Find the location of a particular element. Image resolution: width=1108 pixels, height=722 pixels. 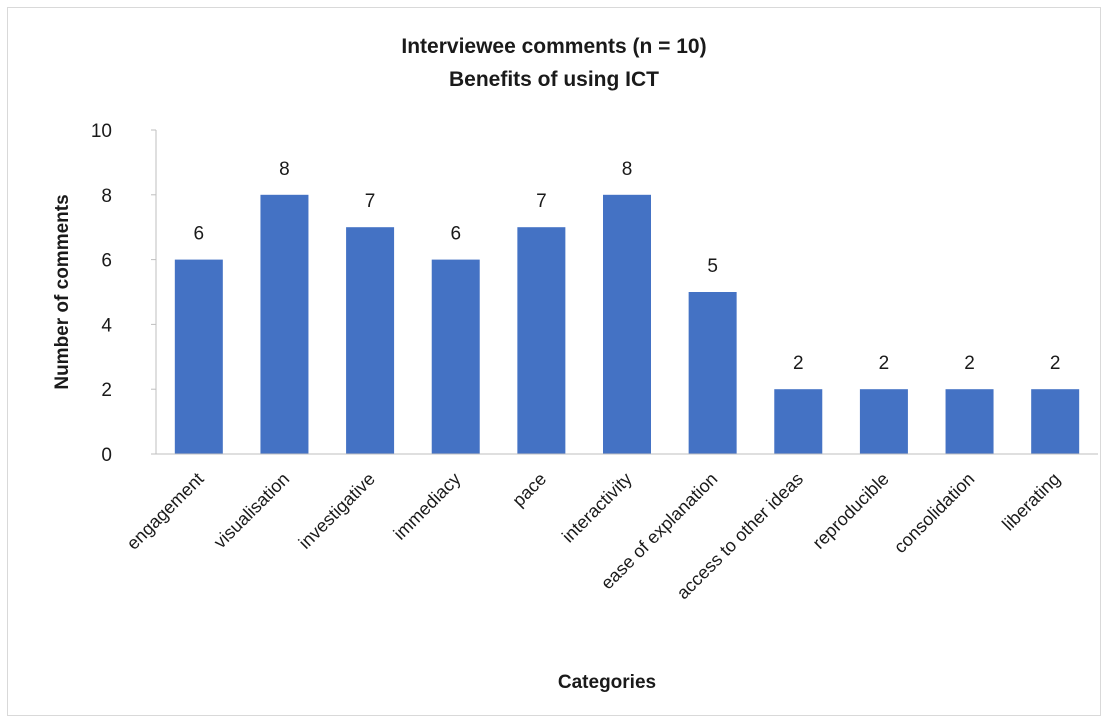

category-label: engagement is located at coordinates (165, 511).